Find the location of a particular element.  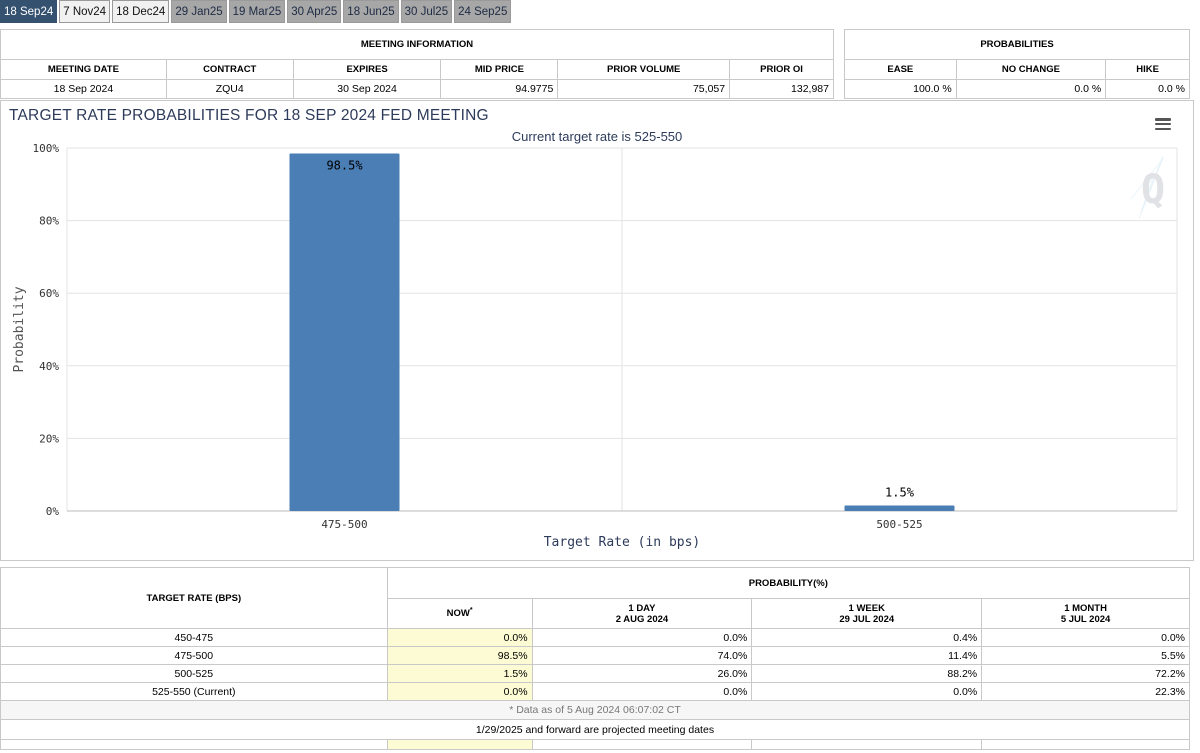

rate-cell: 500-525 is located at coordinates (194, 673).